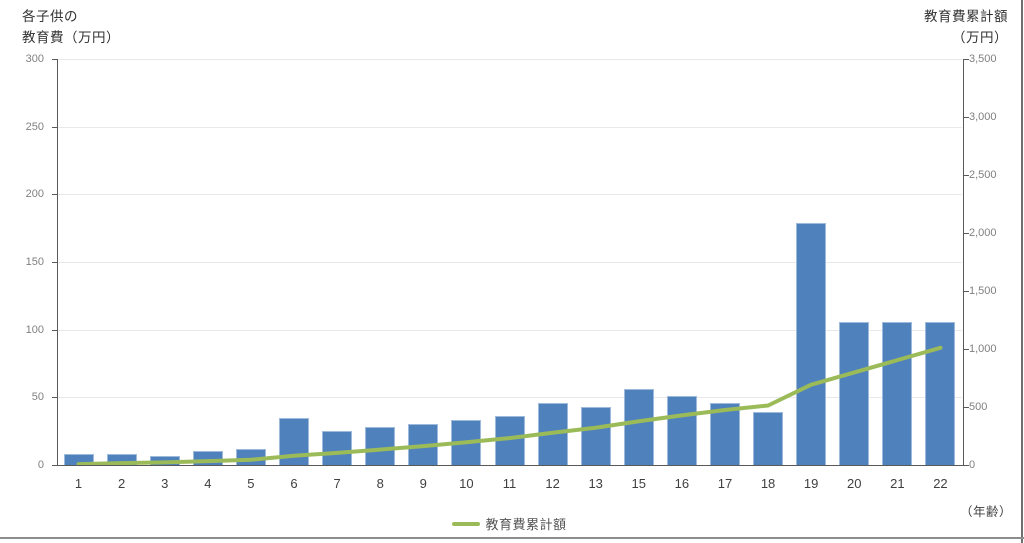 Image resolution: width=1024 pixels, height=543 pixels. Describe the element at coordinates (552, 483) in the screenshot. I see `x-axis-label-age-12: 12` at that location.